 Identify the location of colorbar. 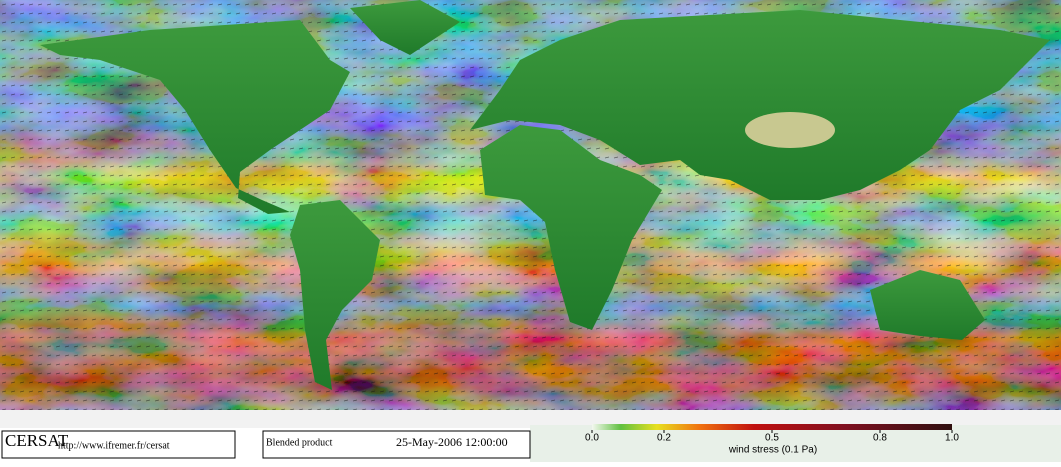
(772, 427).